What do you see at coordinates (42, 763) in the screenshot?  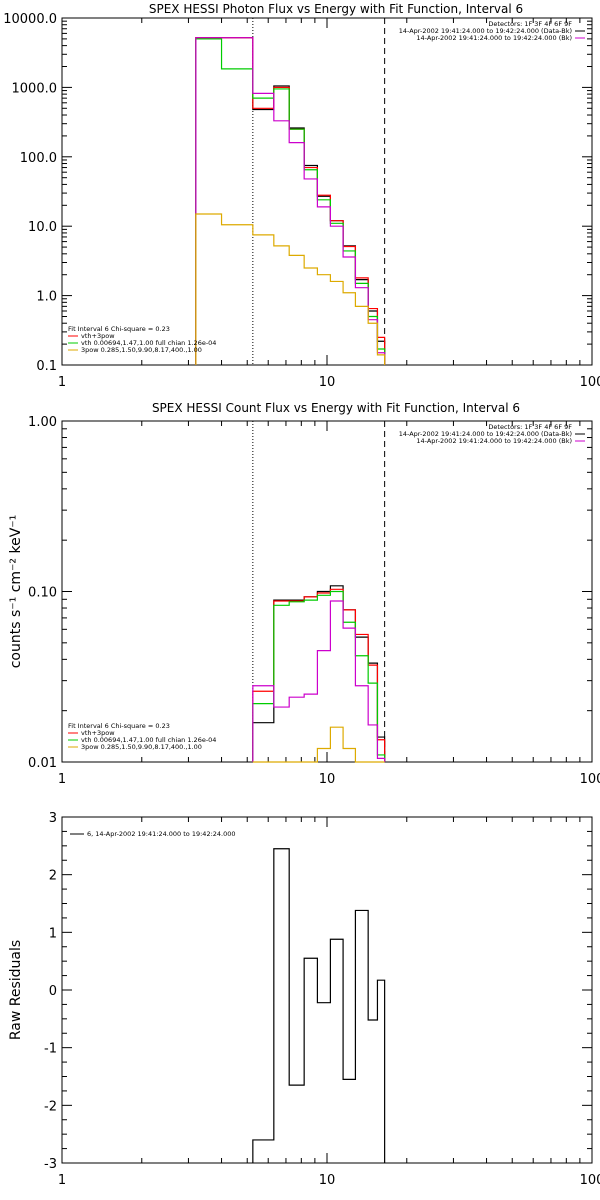 I see `y-tick-label: 0.01` at bounding box center [42, 763].